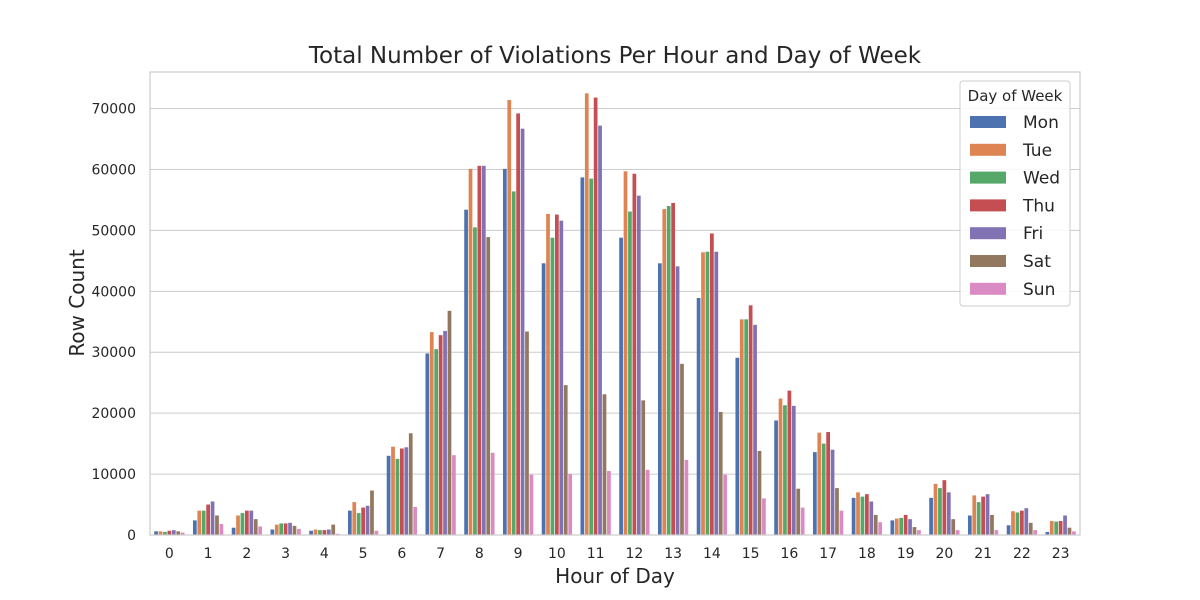 The width and height of the screenshot is (1200, 600). Describe the element at coordinates (363, 554) in the screenshot. I see `x-tick-label: 5` at that location.